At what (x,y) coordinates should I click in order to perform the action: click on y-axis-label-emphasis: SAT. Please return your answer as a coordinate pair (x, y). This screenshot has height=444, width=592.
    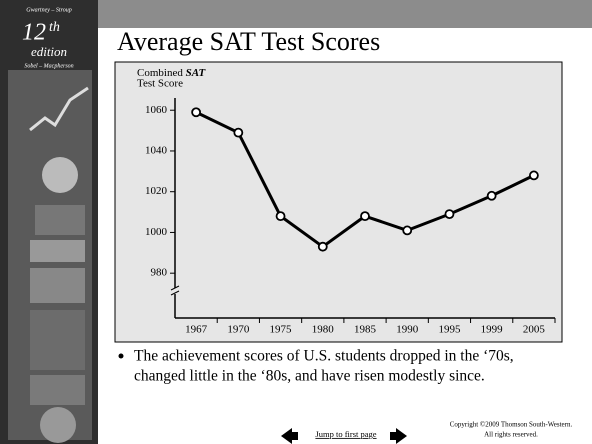
    Looking at the image, I should click on (196, 73).